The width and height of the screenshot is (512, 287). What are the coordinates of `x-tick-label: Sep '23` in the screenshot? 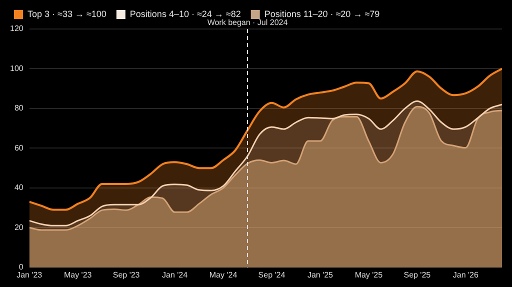 It's located at (126, 275).